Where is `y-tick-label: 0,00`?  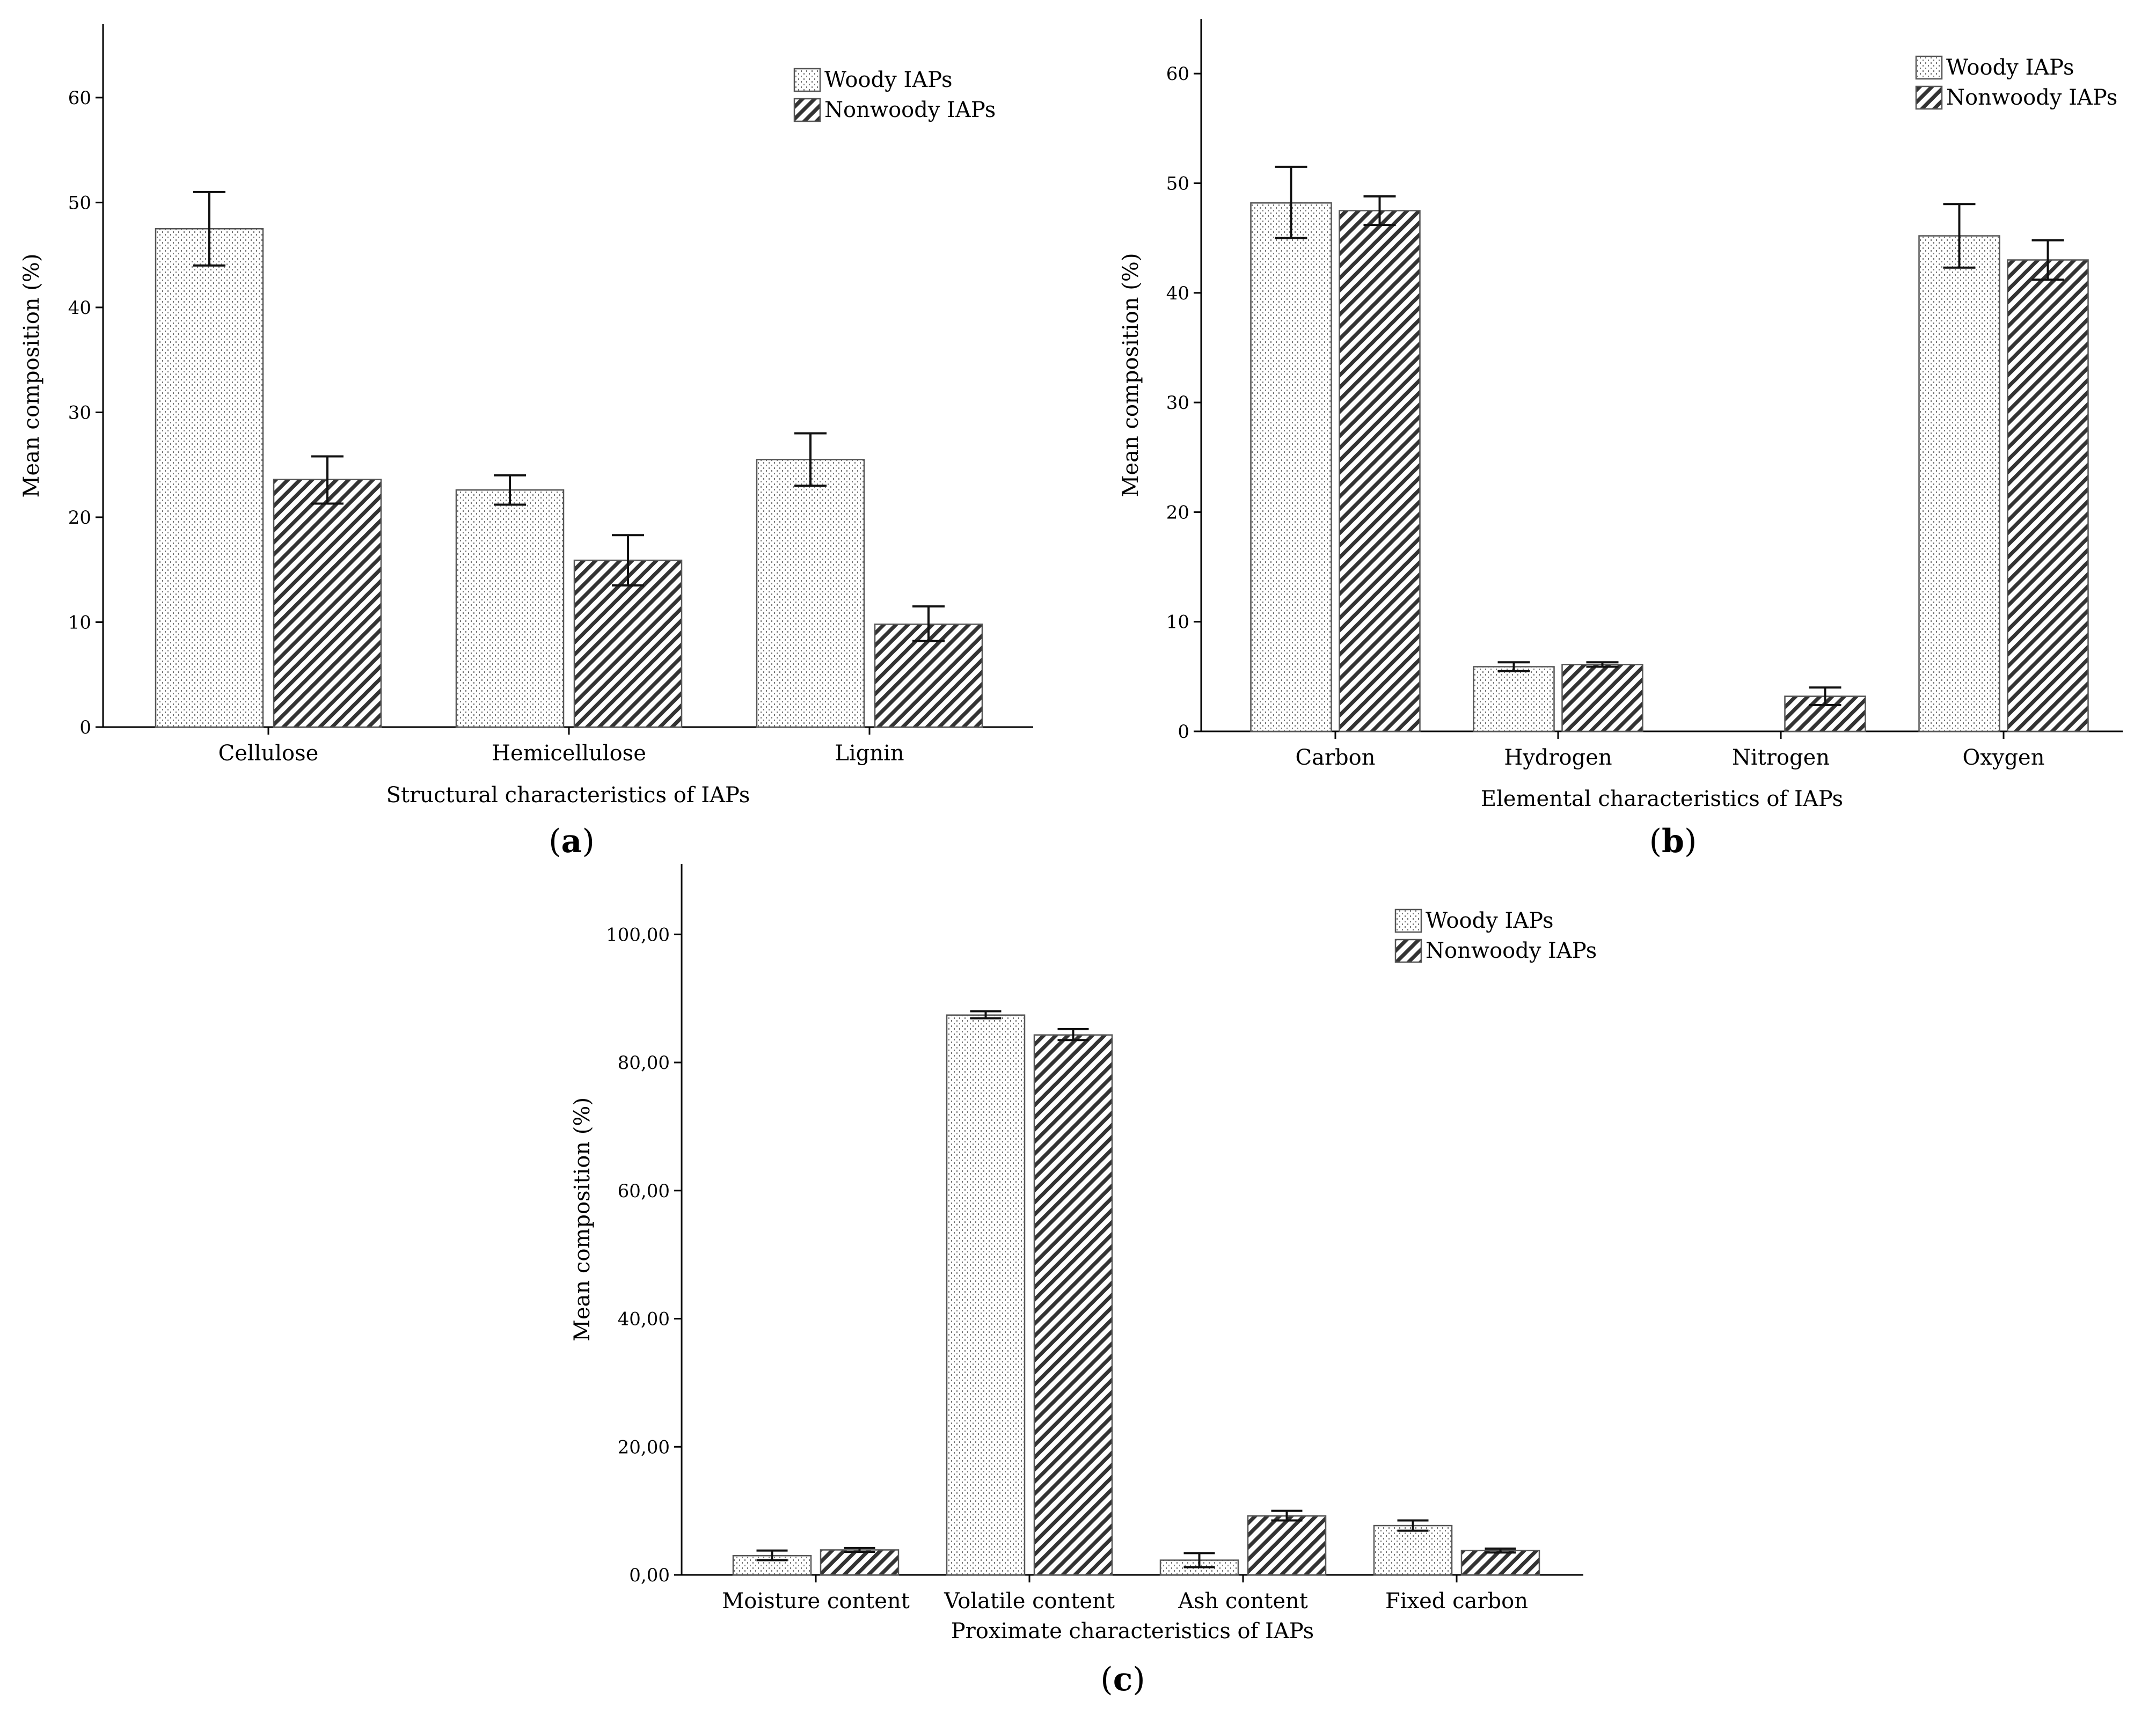
y-tick-label: 0,00 is located at coordinates (650, 1575).